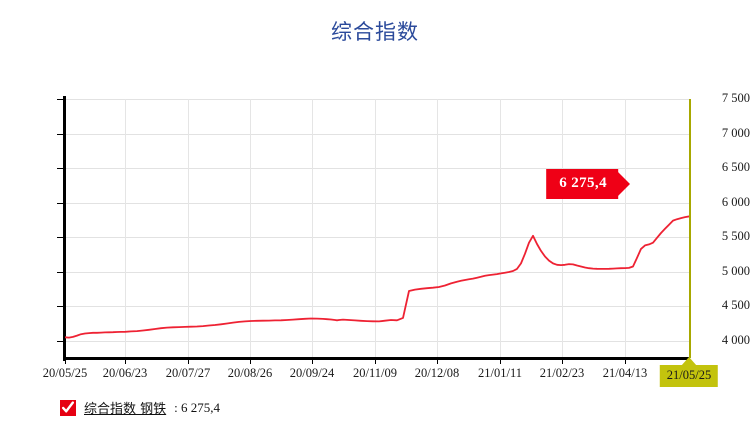 This screenshot has height=428, width=750. I want to click on y-axis-tick-label: 7 500, so click(735, 98).